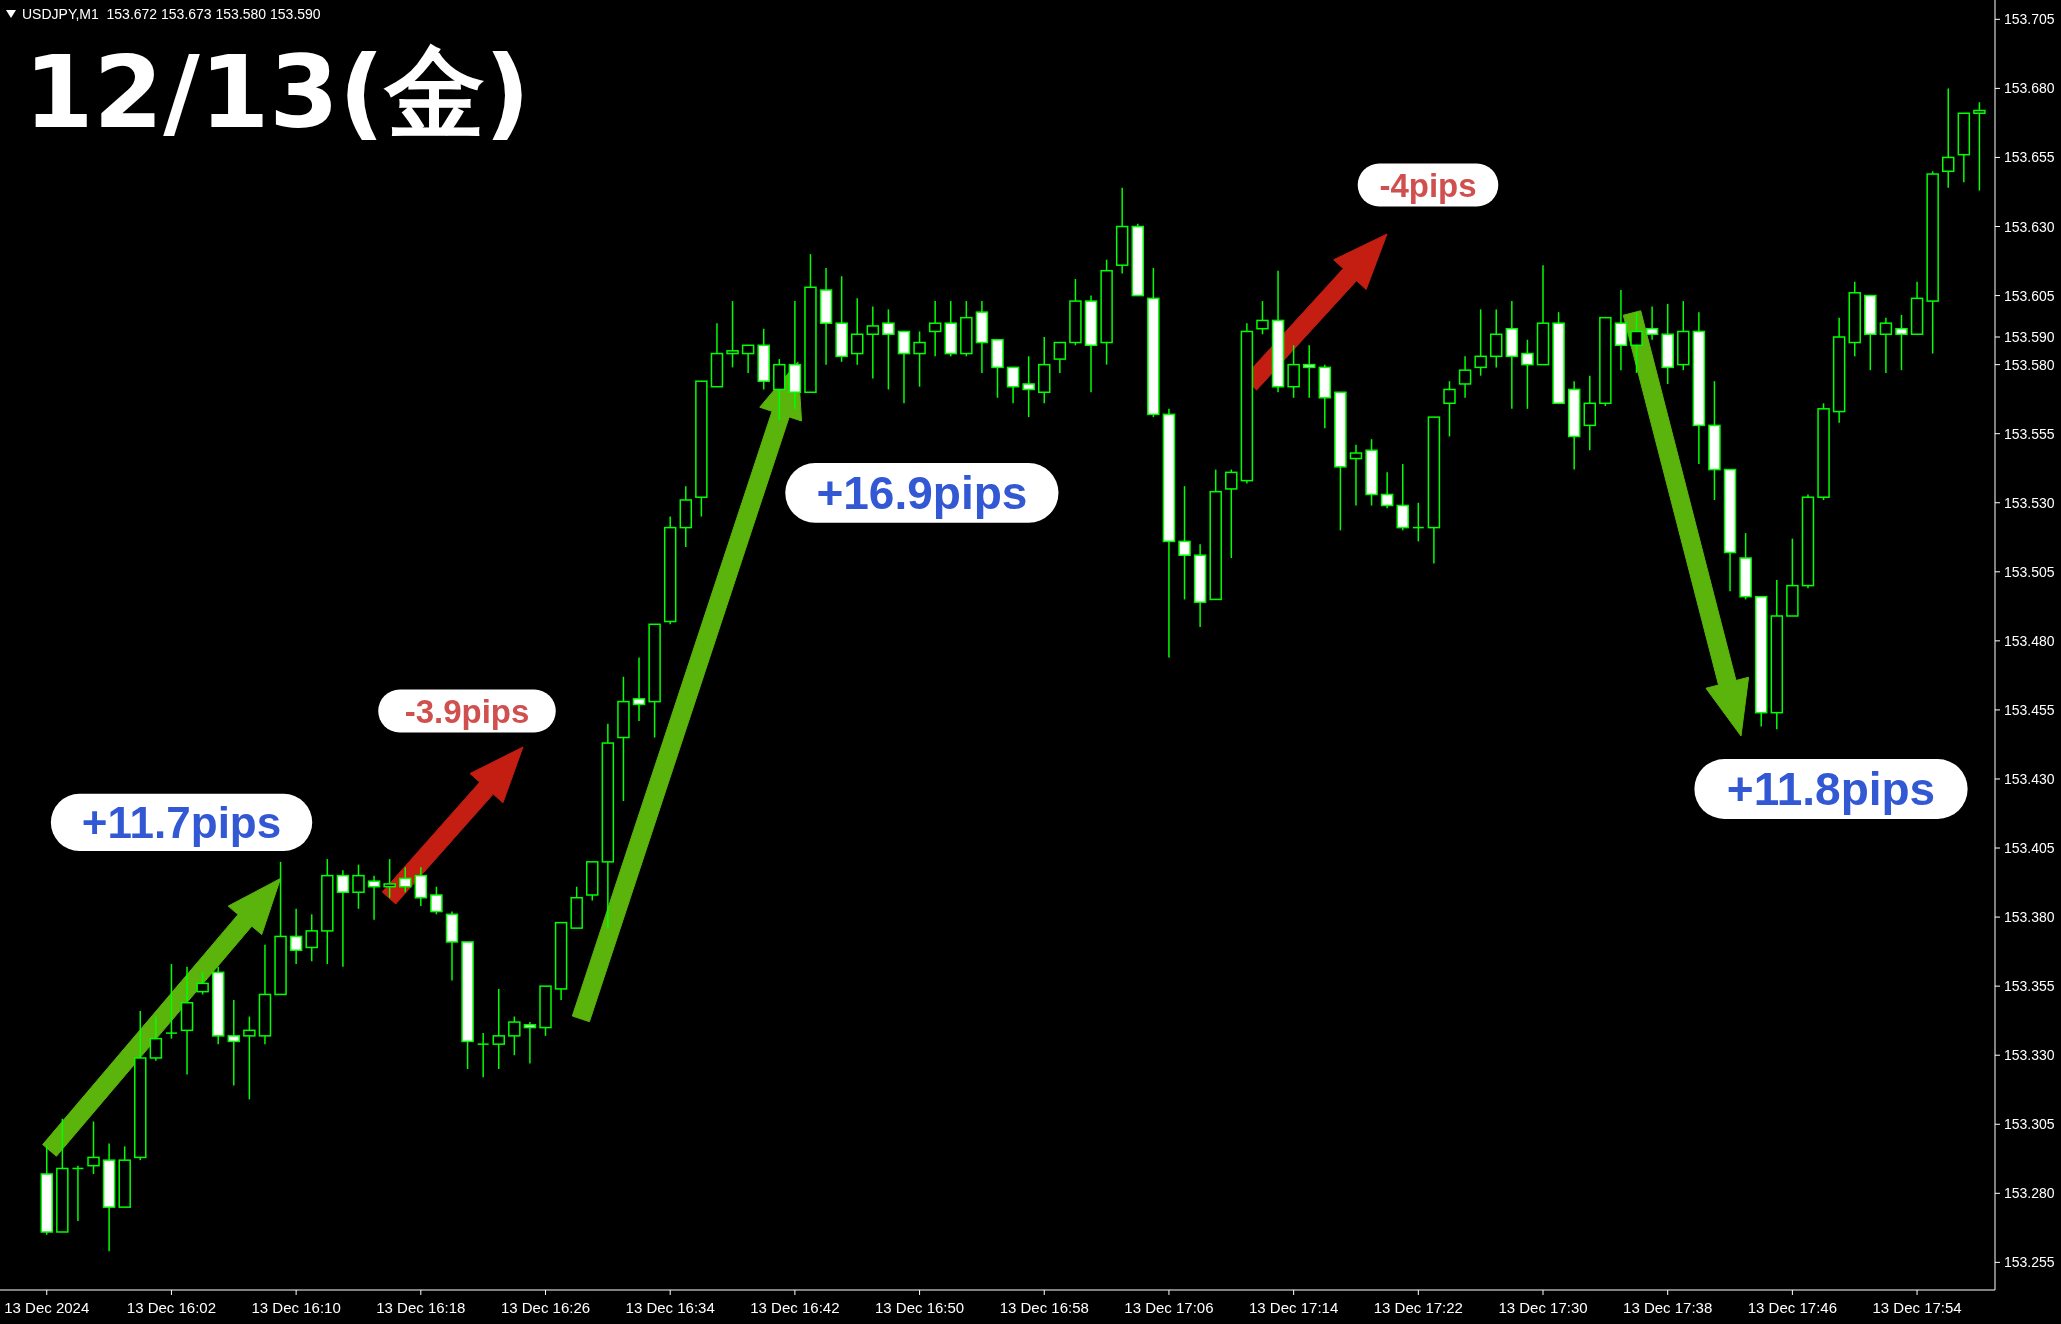 Image resolution: width=2061 pixels, height=1324 pixels. I want to click on x-tick-label: 13 Dec 16:26, so click(545, 1307).